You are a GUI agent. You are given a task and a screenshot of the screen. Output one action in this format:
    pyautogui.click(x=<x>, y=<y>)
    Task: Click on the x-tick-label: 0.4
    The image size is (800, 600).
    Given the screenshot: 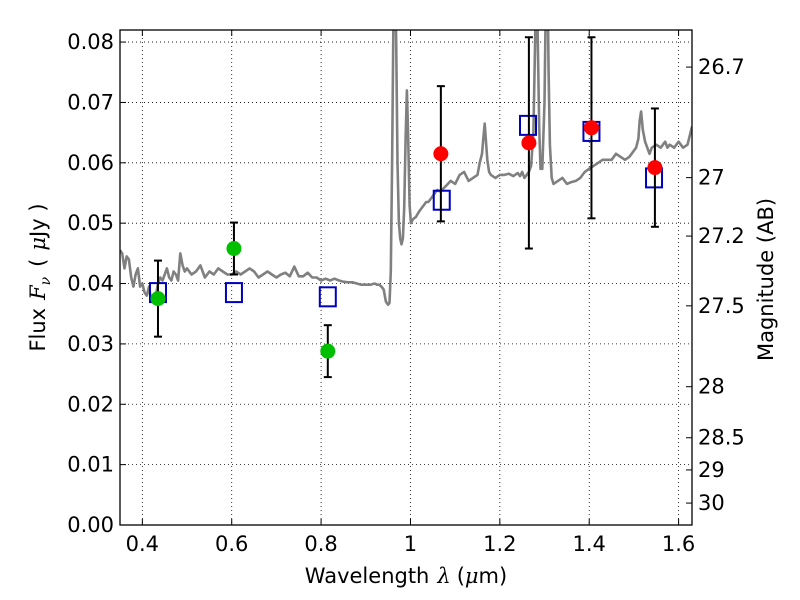 What is the action you would take?
    pyautogui.click(x=142, y=544)
    